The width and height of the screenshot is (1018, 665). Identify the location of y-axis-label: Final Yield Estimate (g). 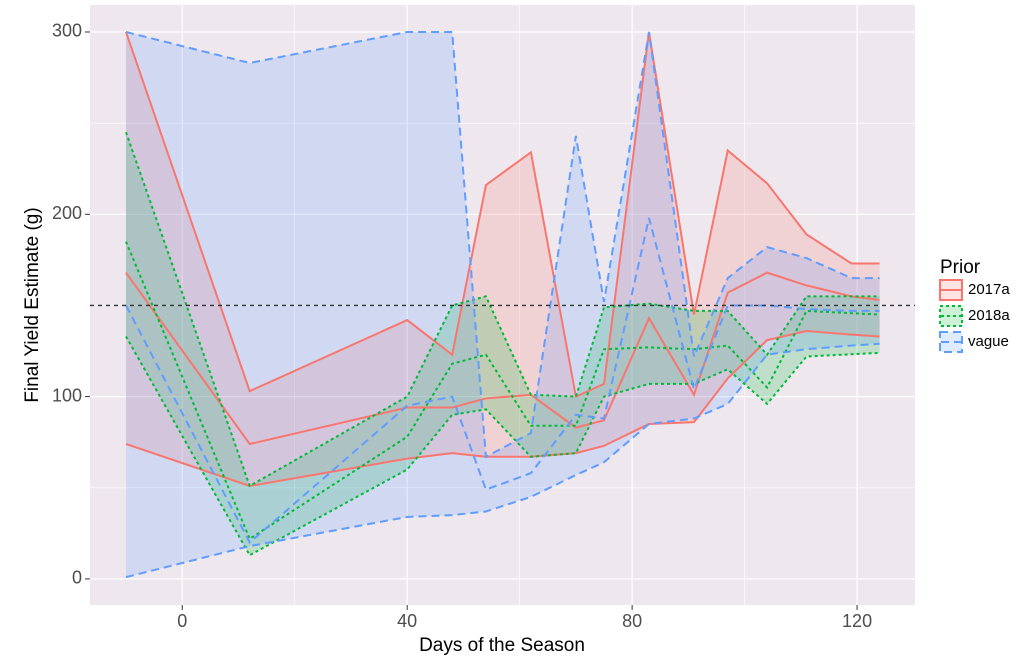
(32, 304).